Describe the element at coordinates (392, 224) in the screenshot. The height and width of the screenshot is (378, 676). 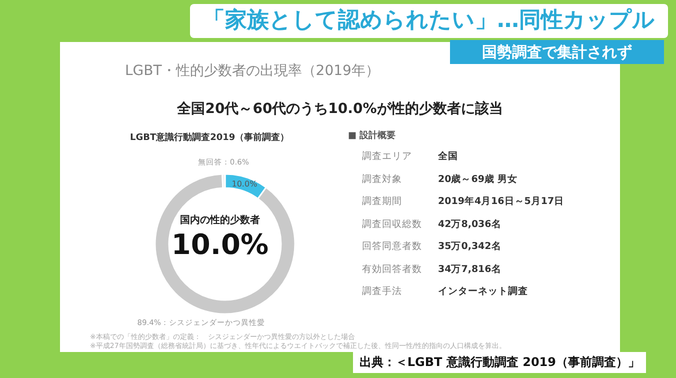
I see `text: 調査回収総数` at that location.